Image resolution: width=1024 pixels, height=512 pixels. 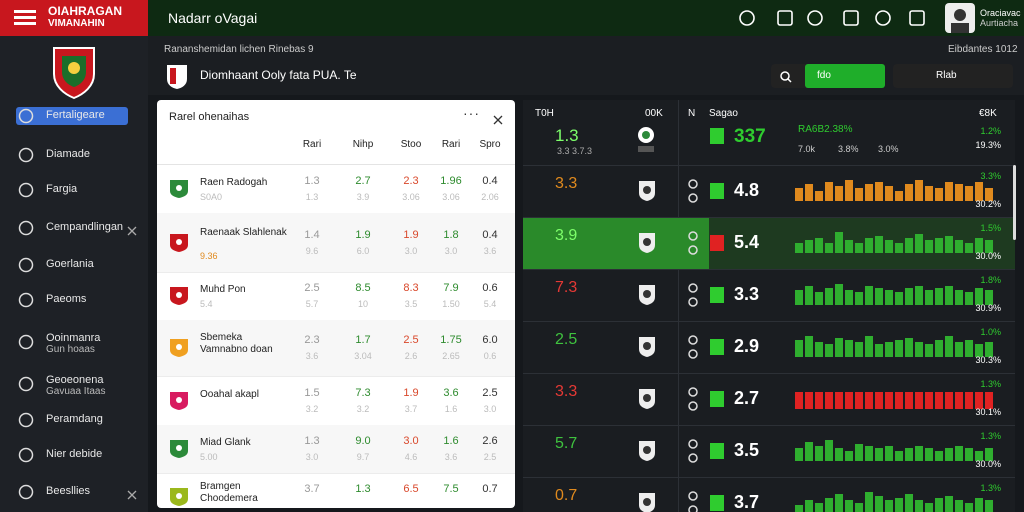 I want to click on row-score: 5.7, so click(x=566, y=443).